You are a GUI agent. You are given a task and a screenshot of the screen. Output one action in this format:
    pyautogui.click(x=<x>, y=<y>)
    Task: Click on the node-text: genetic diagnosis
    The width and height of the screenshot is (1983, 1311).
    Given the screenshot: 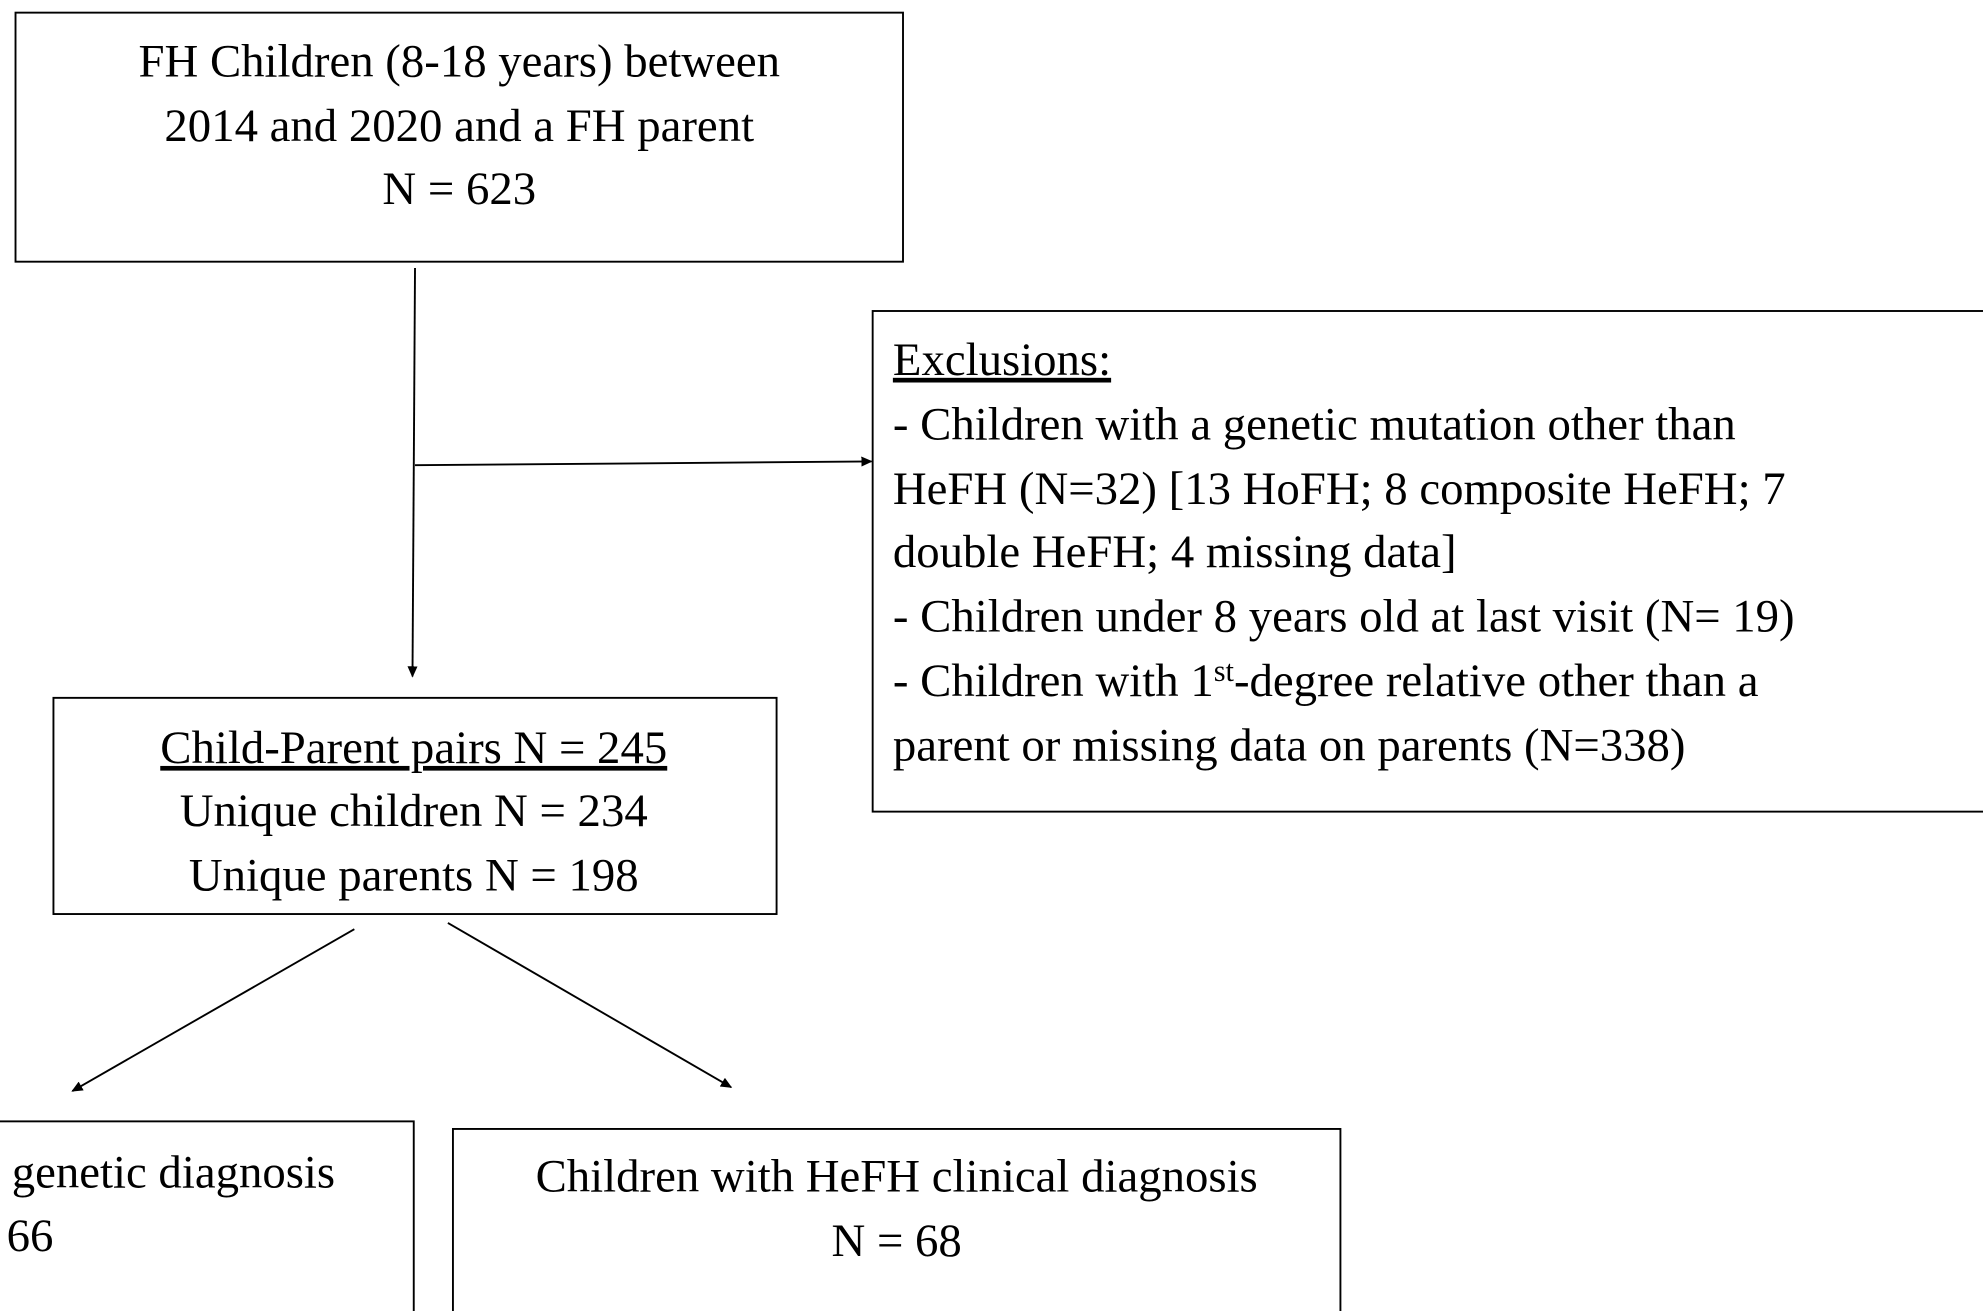 What is the action you would take?
    pyautogui.click(x=173, y=1173)
    